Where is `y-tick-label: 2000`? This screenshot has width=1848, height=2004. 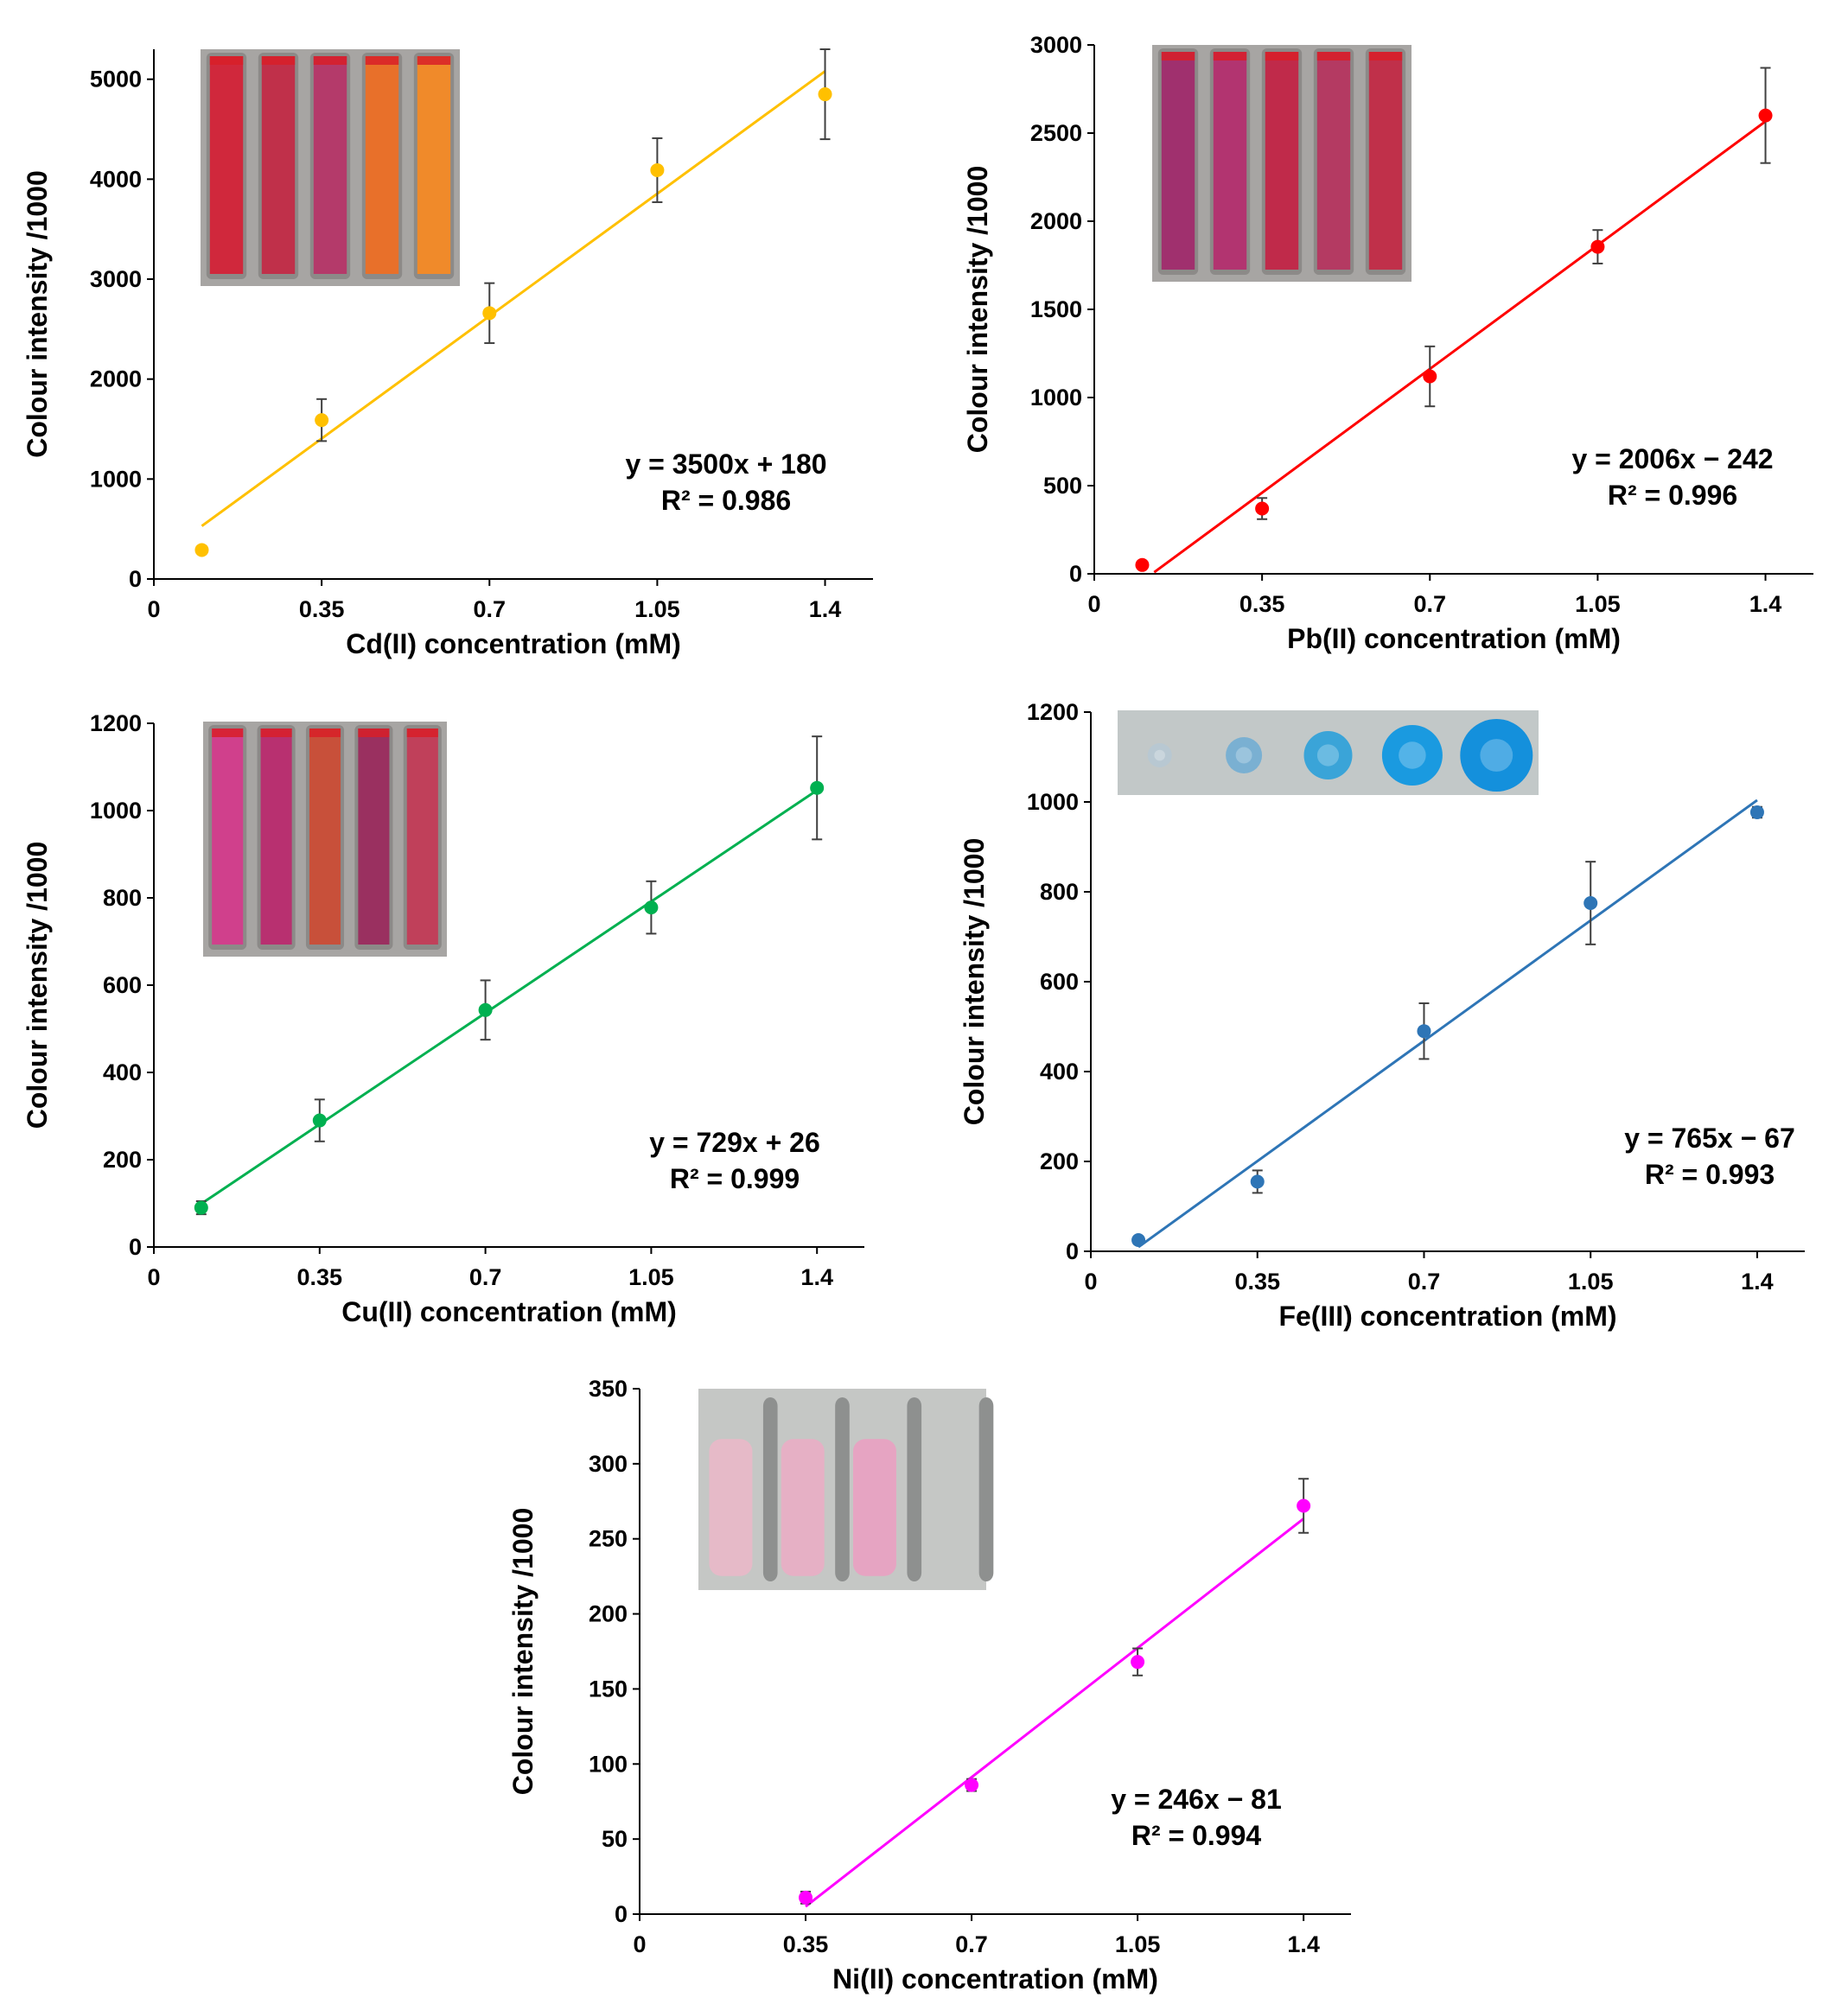
y-tick-label: 2000 is located at coordinates (1056, 221).